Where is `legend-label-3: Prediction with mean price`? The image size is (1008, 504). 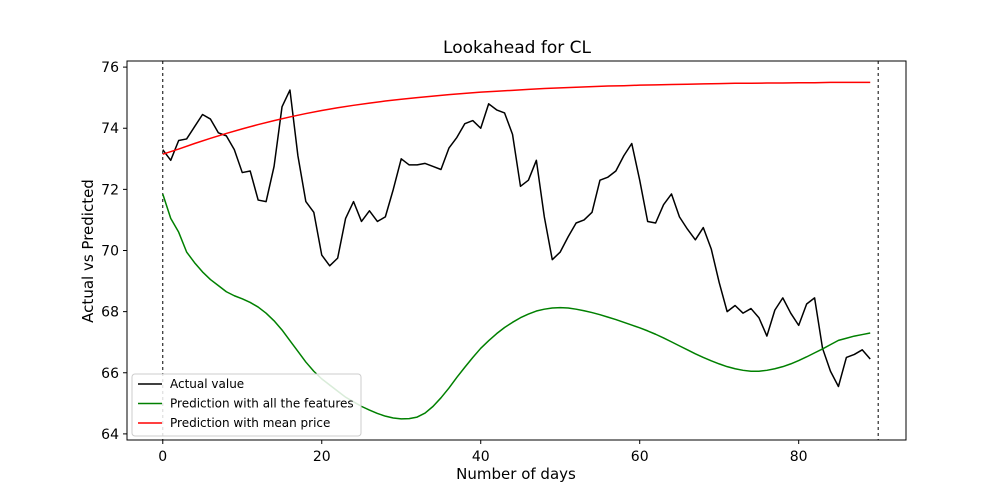
legend-label-3: Prediction with mean price is located at coordinates (250, 423).